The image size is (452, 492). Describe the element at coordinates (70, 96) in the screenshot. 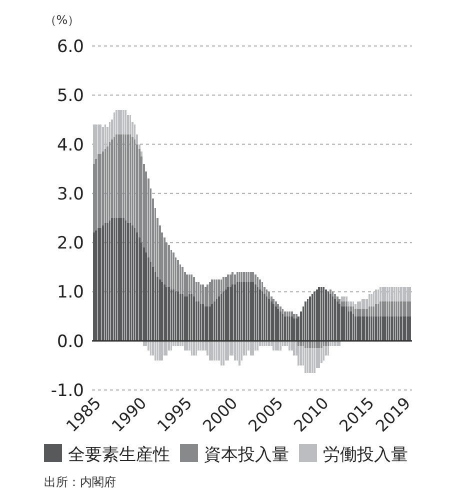

I see `y-tick-label: 5.0` at that location.